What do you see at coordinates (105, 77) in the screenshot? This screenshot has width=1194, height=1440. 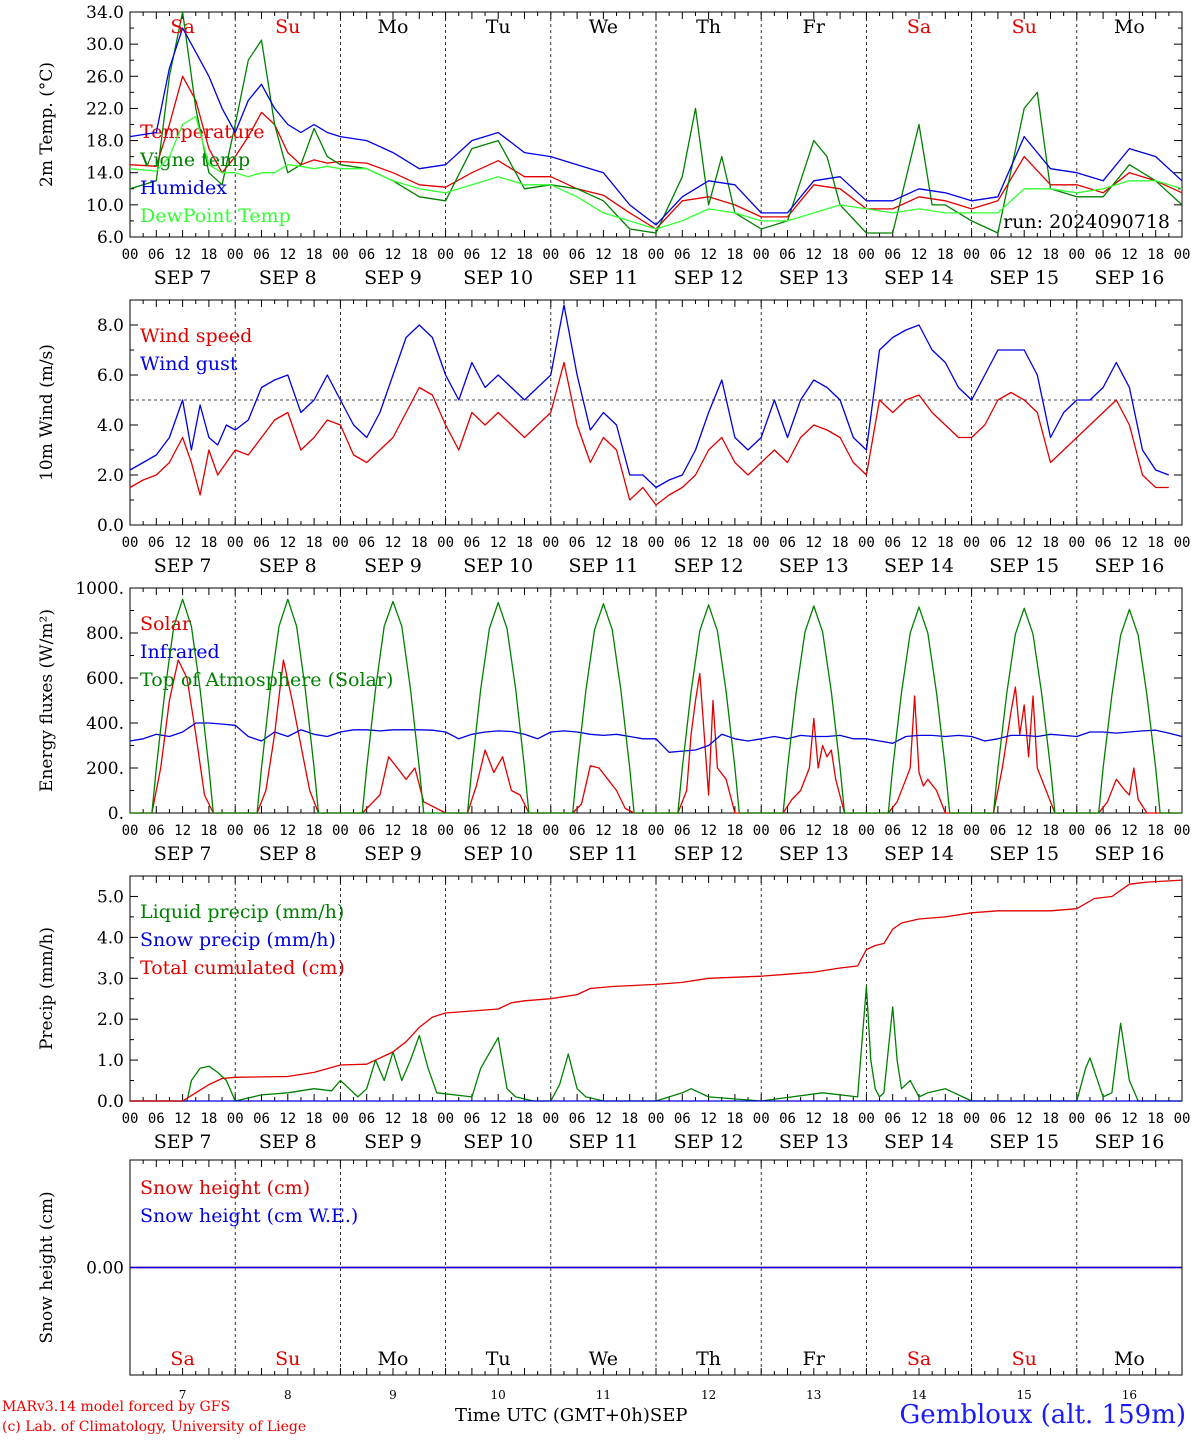 I see `y-tick-label: 26.0` at bounding box center [105, 77].